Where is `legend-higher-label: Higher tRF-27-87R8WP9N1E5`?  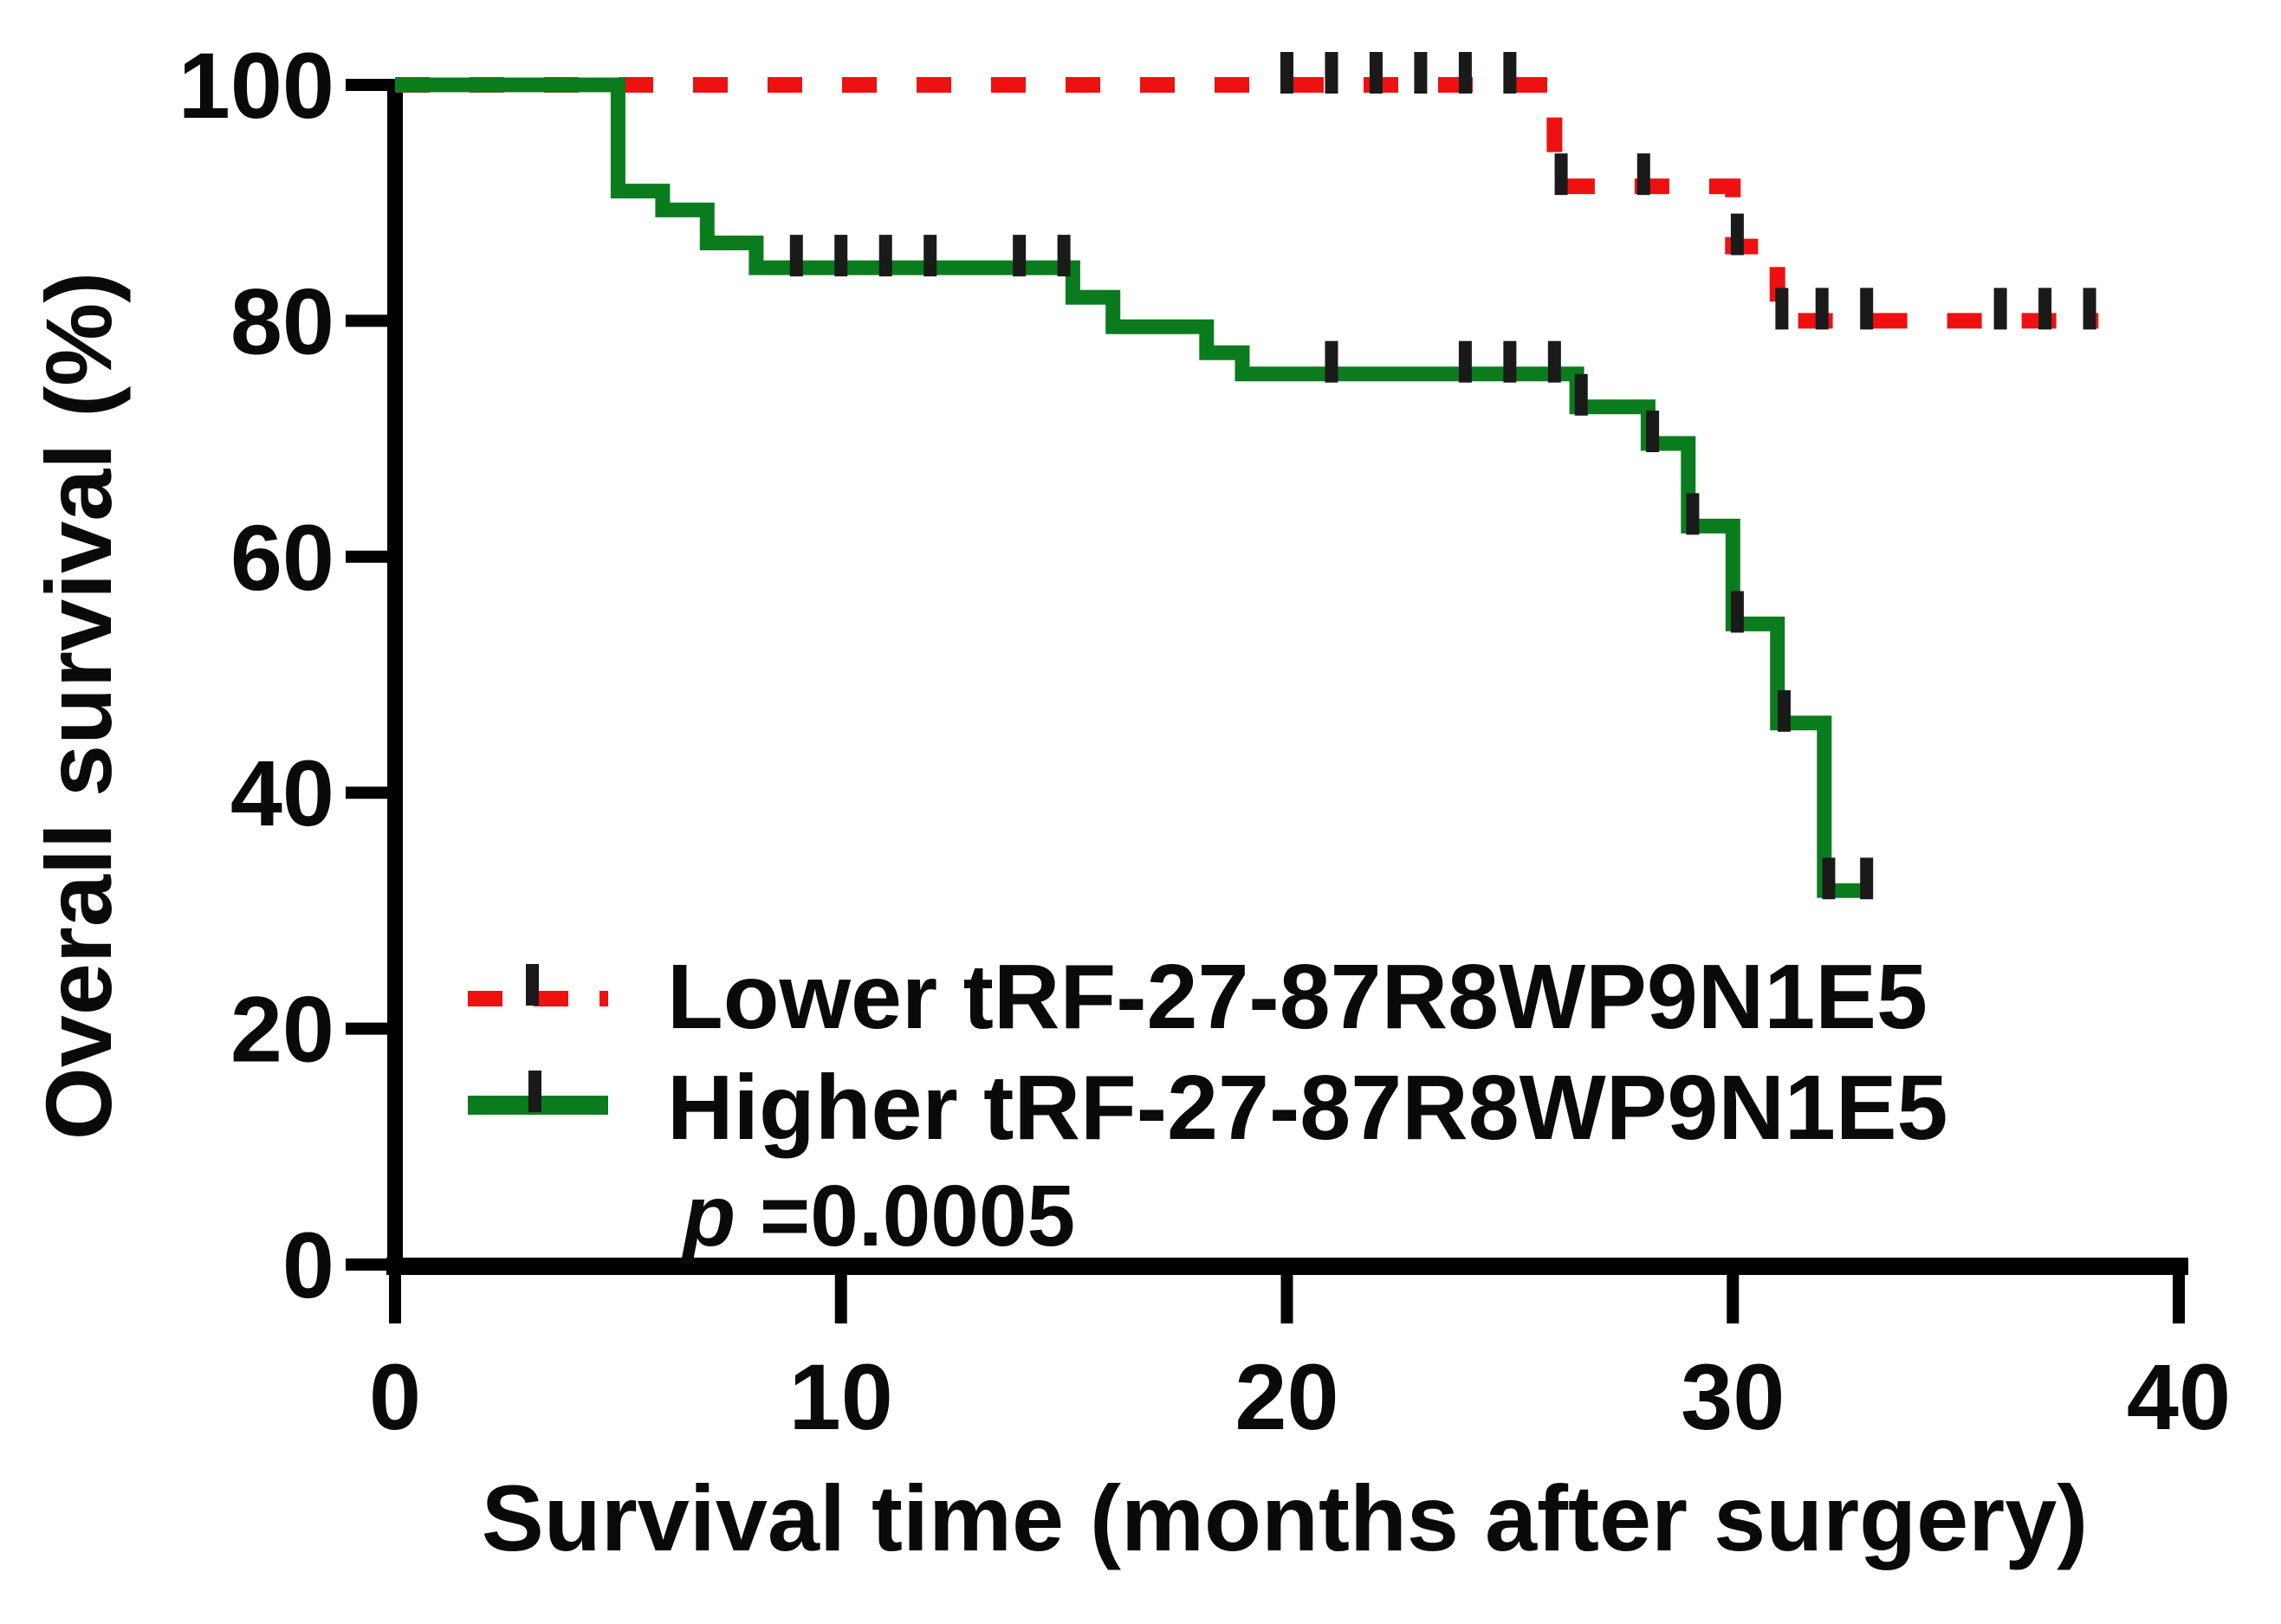 legend-higher-label: Higher tRF-27-87R8WP9N1E5 is located at coordinates (1307, 1108).